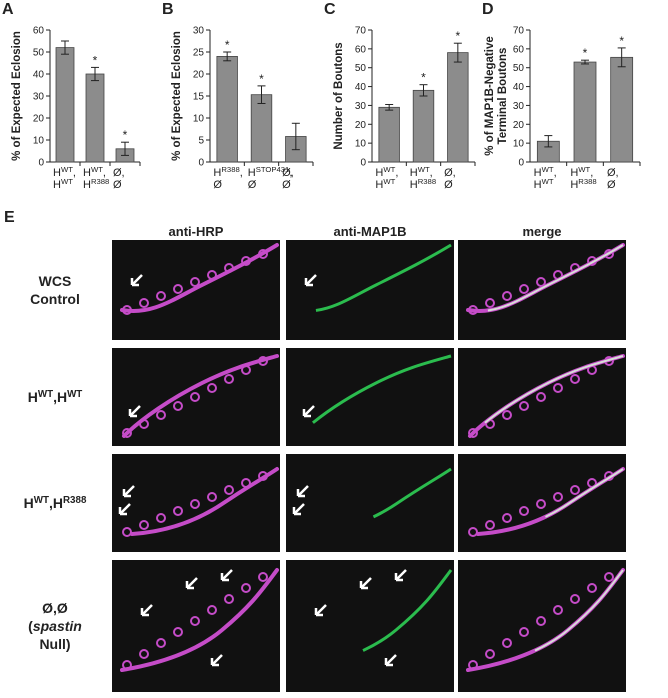 This screenshot has width=668, height=698. What do you see at coordinates (55, 299) in the screenshot?
I see `row-label: Control` at bounding box center [55, 299].